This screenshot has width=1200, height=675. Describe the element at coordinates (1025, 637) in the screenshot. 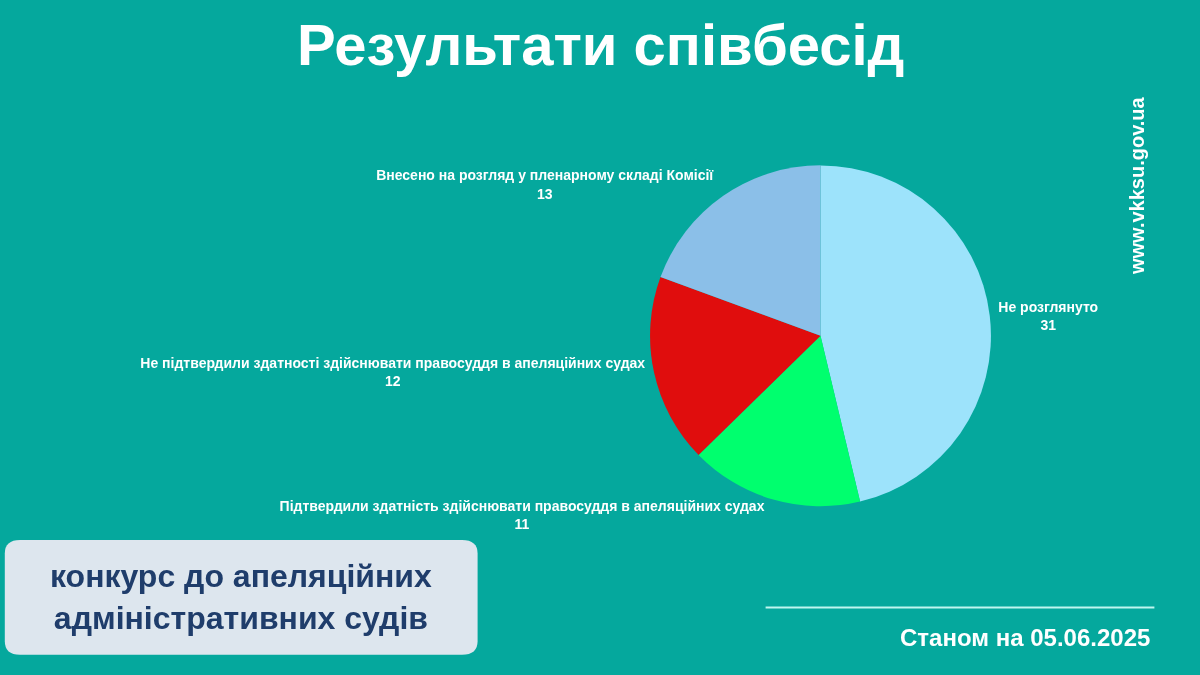

I see `text: Станом на 05.06.2025` at that location.